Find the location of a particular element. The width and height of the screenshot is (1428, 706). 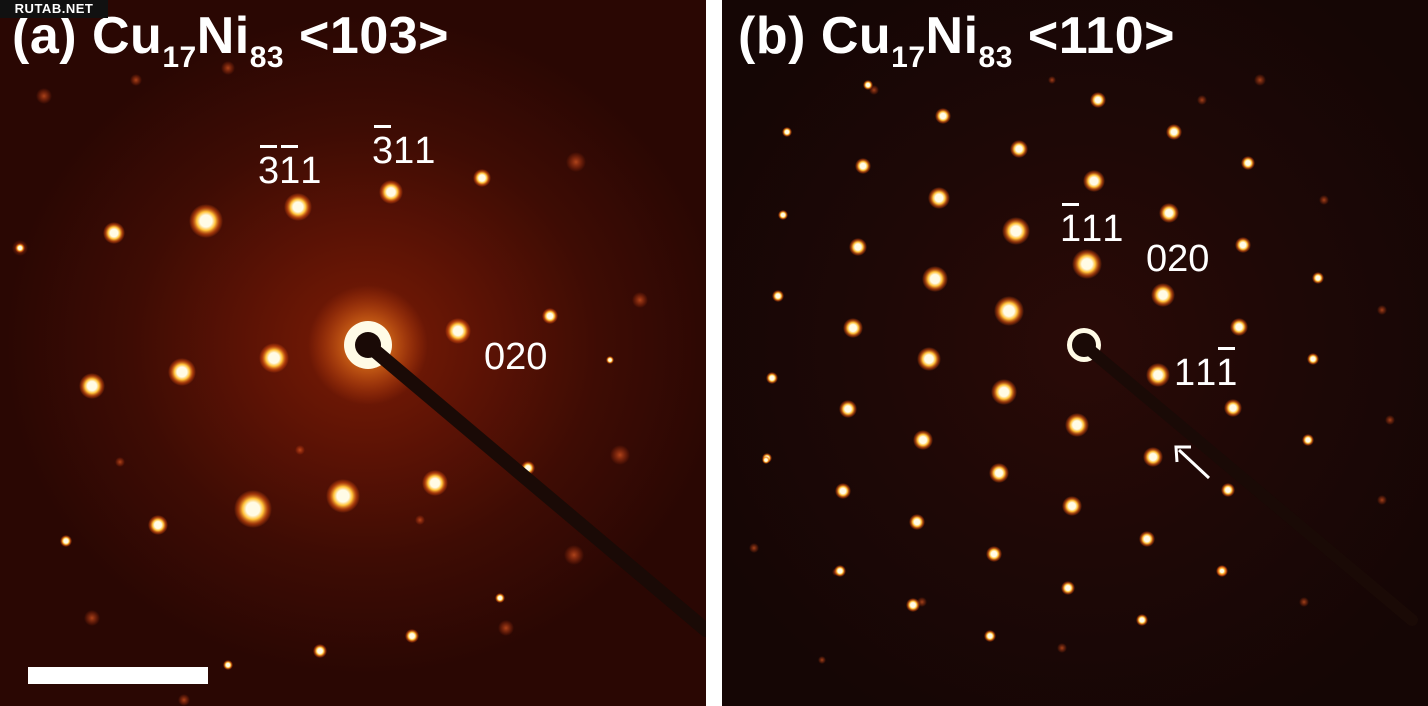

panel-divider is located at coordinates (714, 353).